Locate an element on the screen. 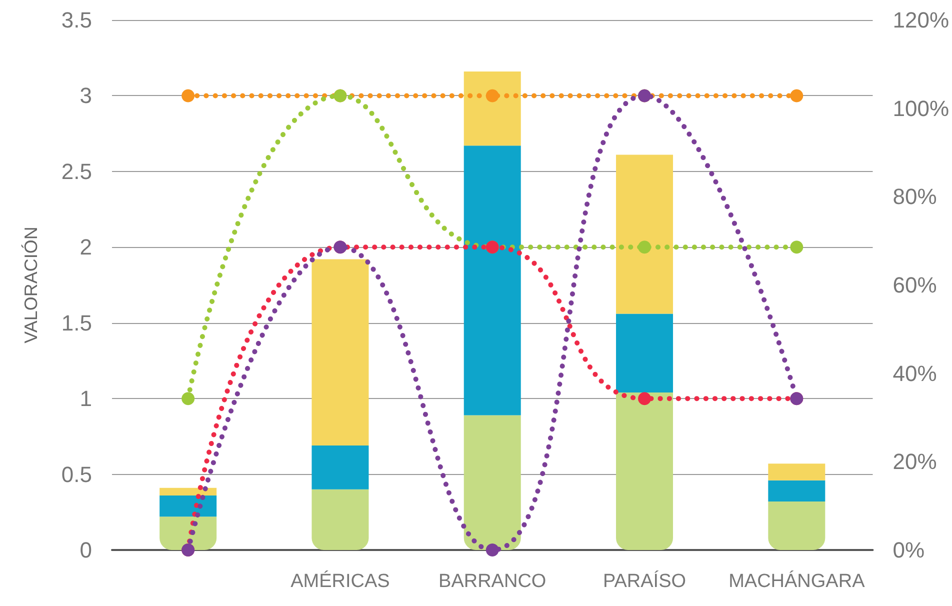 The height and width of the screenshot is (606, 952). y2-tick-label: 0% is located at coordinates (908, 550).